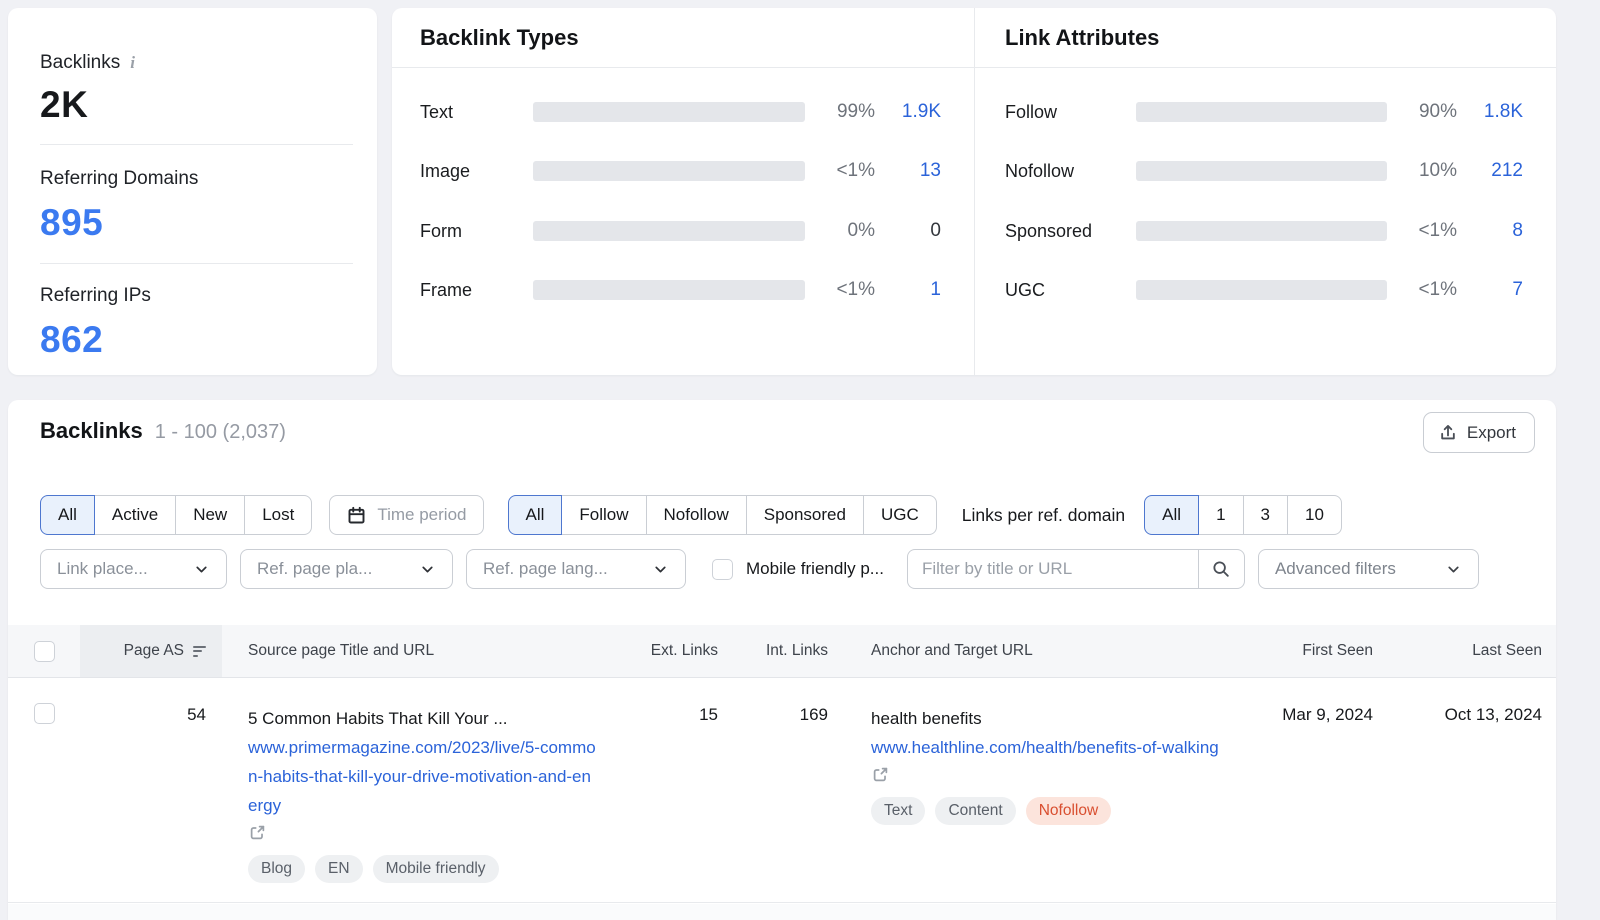  What do you see at coordinates (163, 431) in the screenshot?
I see `section-titlebar: Backlinks 1 - 100 (2,037)` at bounding box center [163, 431].